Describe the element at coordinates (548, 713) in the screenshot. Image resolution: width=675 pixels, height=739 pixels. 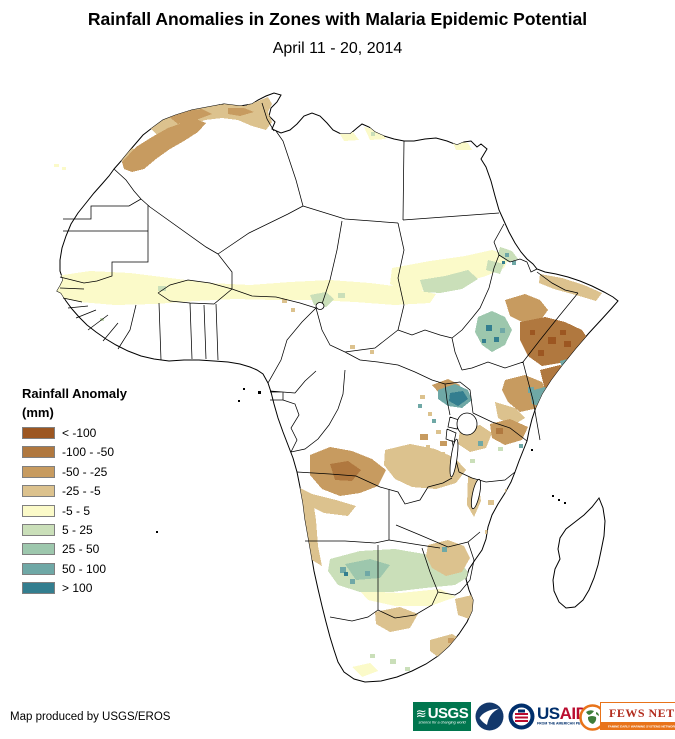
I see `usaid-text-us: US` at that location.